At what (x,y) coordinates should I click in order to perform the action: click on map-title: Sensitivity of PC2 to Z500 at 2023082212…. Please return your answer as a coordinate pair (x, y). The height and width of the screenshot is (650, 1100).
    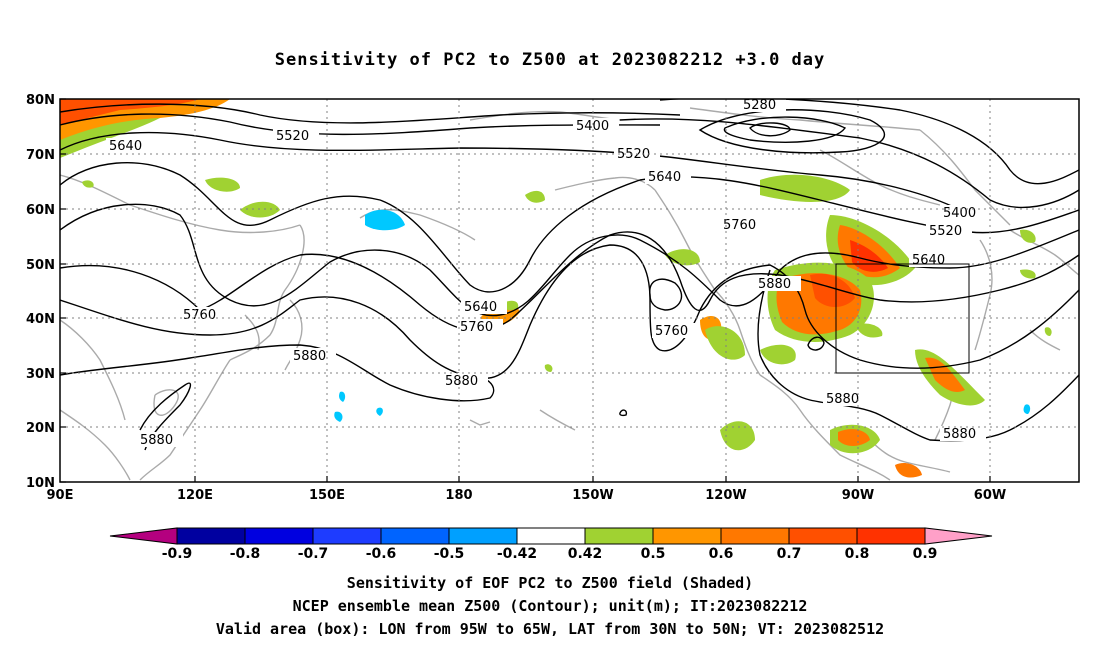
    Looking at the image, I should click on (550, 60).